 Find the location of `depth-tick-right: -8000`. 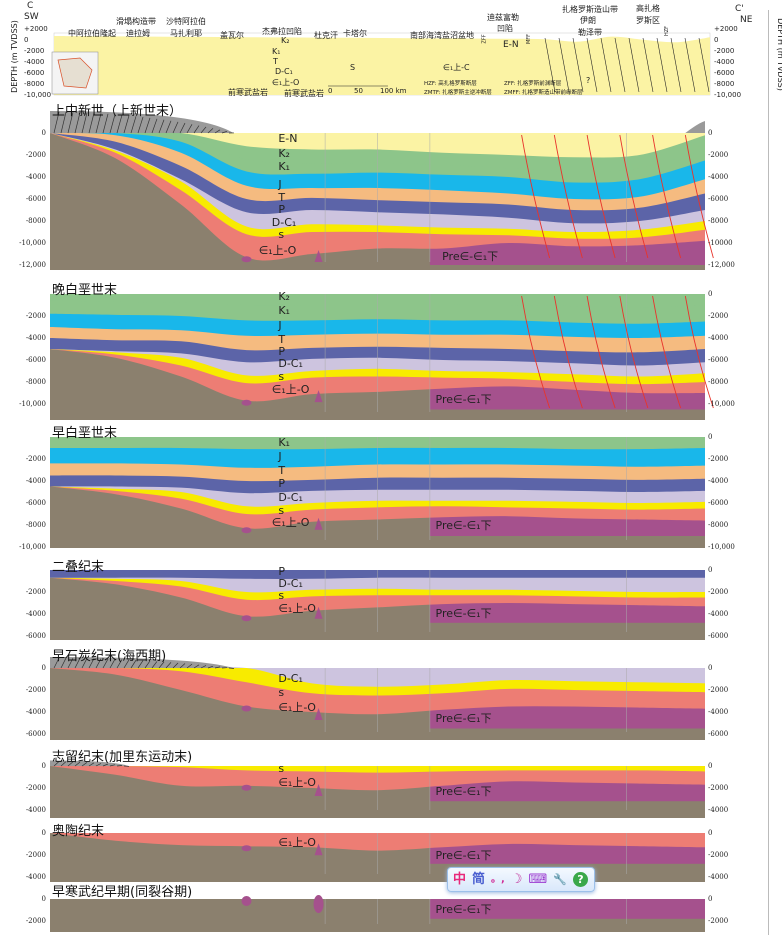

depth-tick-right: -8000 is located at coordinates (718, 221).